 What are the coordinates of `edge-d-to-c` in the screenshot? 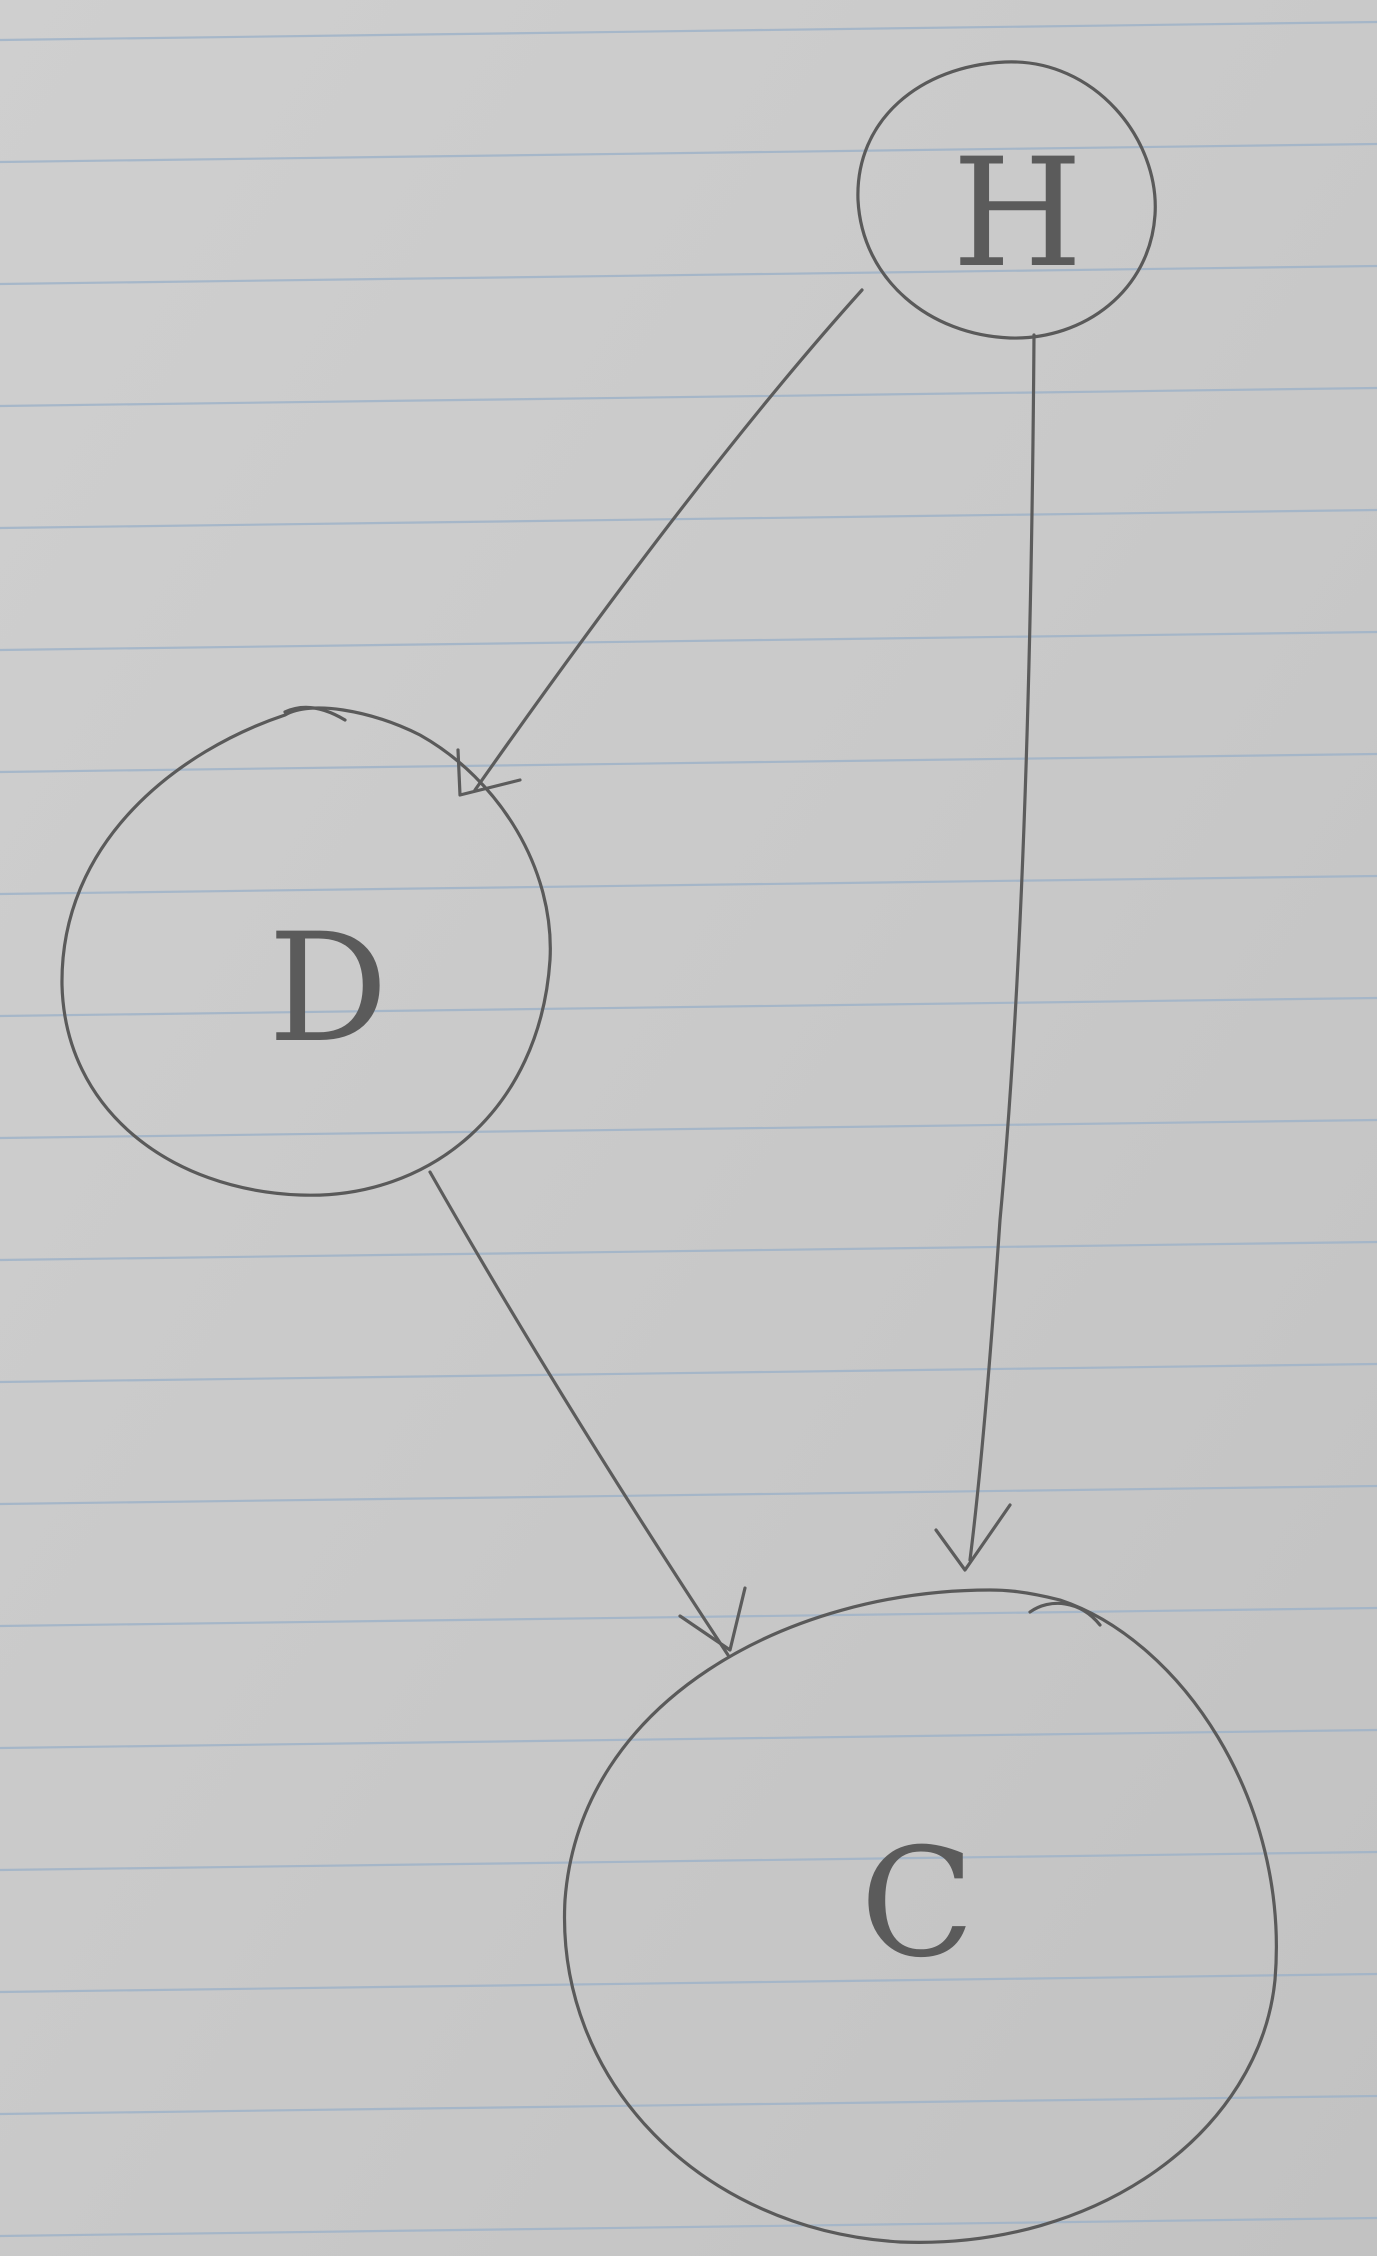 It's located at (587, 1413).